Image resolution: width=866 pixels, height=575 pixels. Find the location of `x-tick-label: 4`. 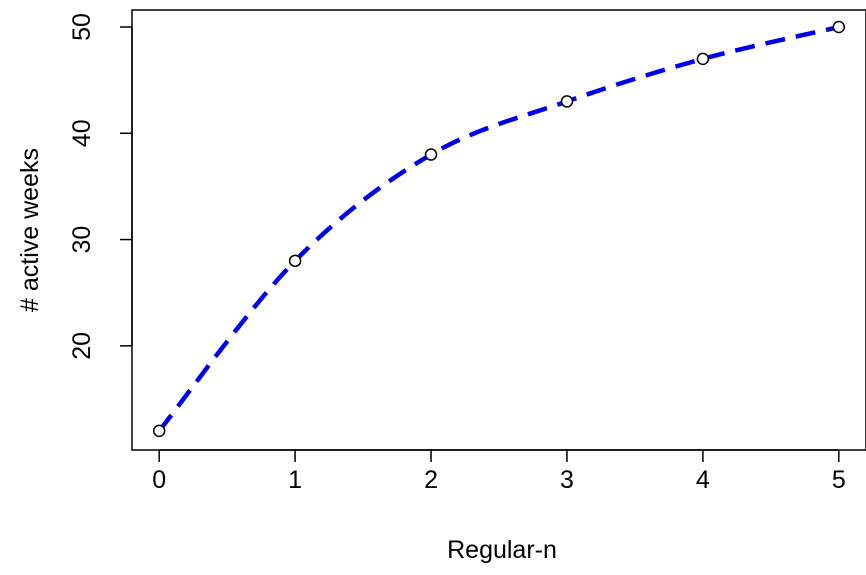

x-tick-label: 4 is located at coordinates (703, 480).